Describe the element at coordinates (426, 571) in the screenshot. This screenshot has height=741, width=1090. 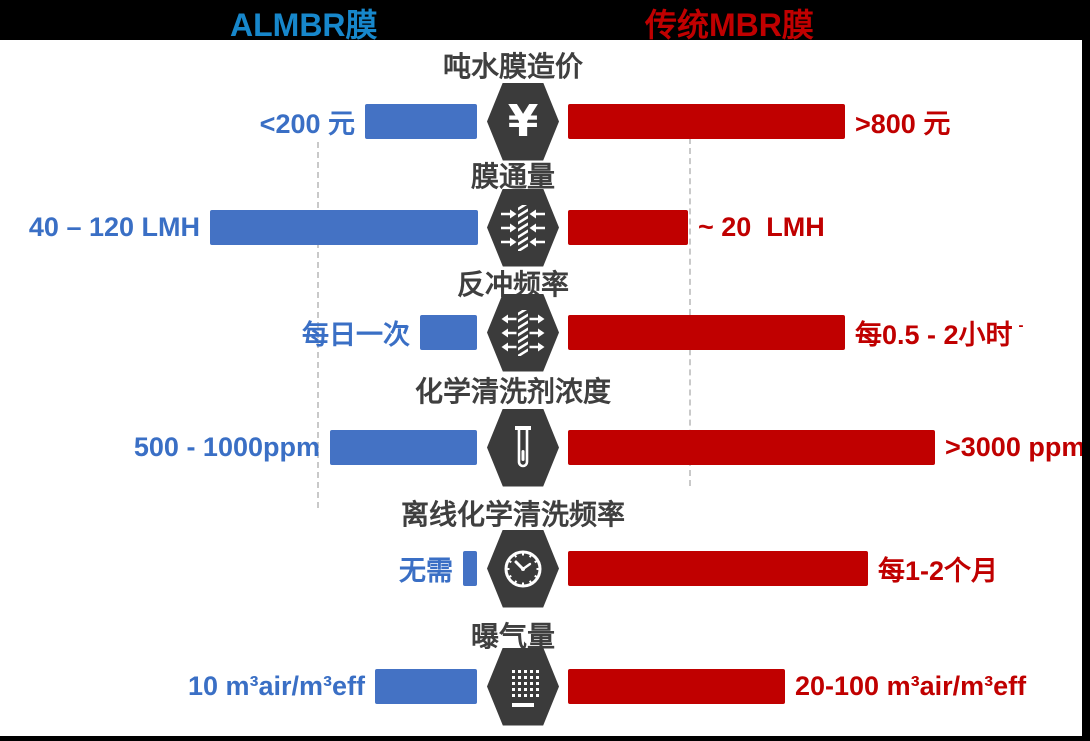
I see `almbr-value-label: 无需` at that location.